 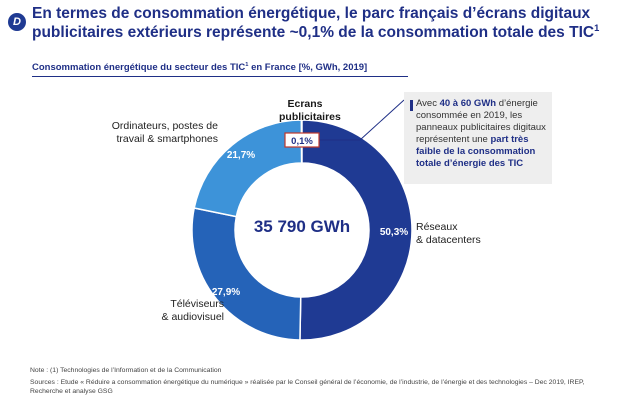 What do you see at coordinates (394, 232) in the screenshot?
I see `slice-label-reseaux: 50,3%` at bounding box center [394, 232].